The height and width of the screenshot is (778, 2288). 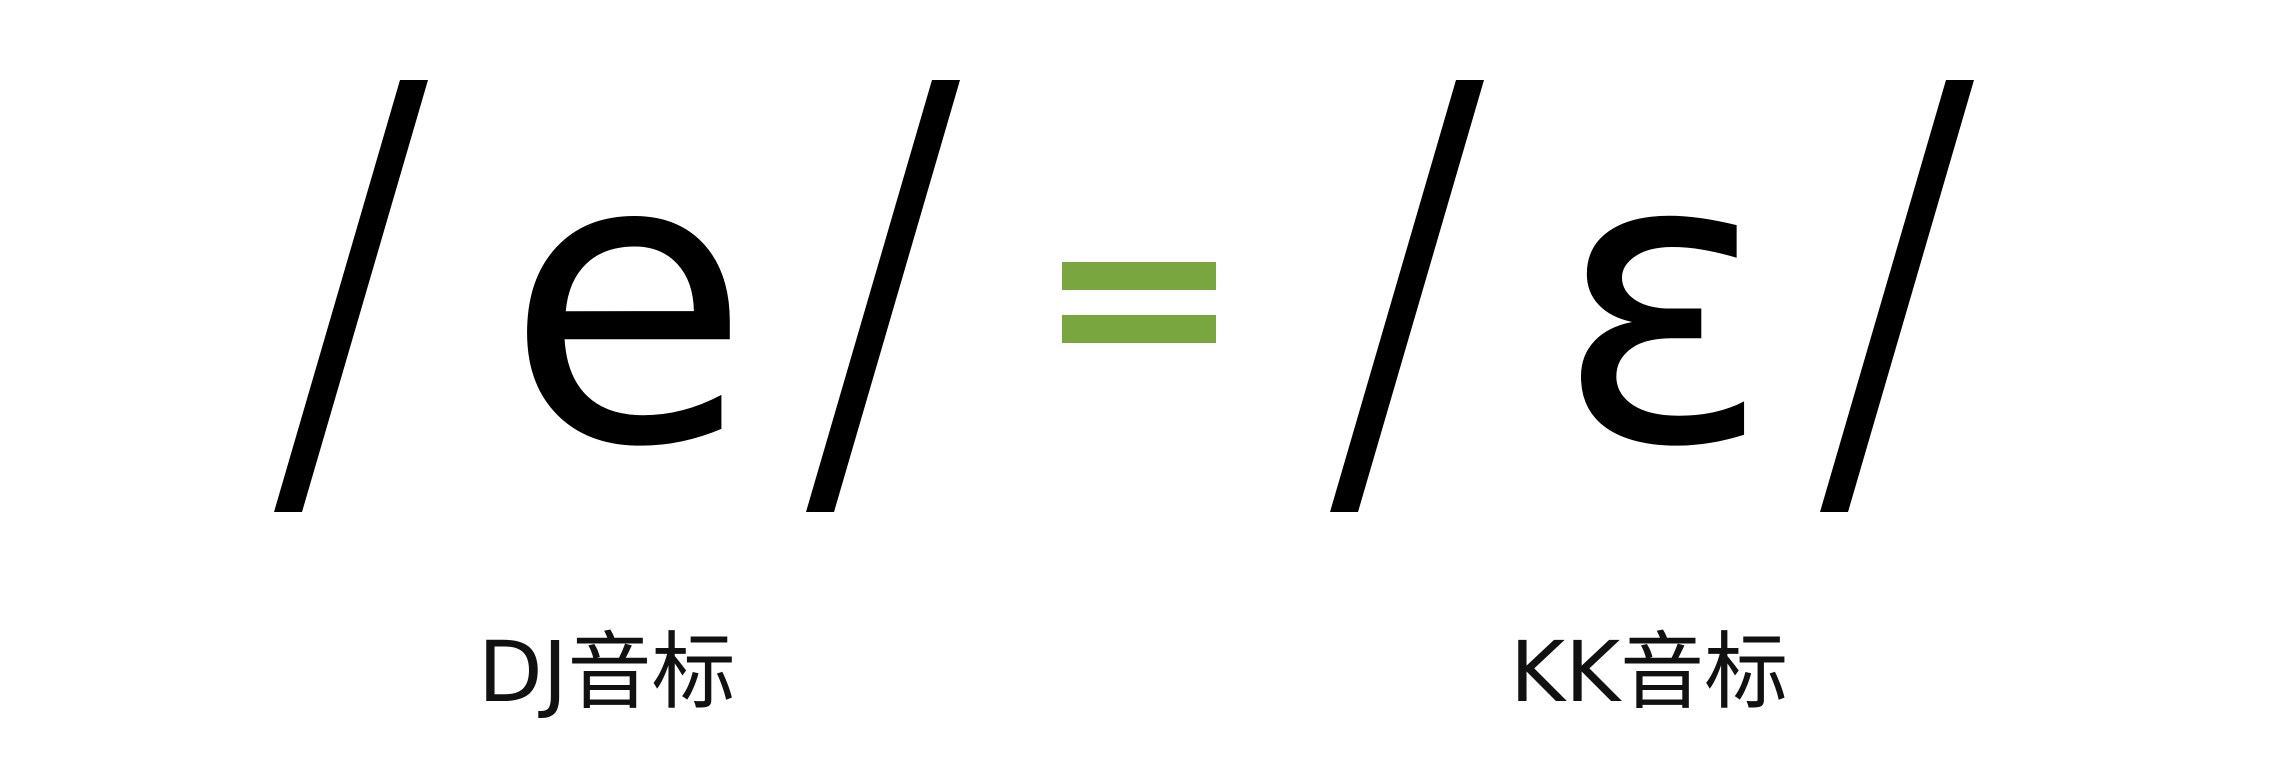 What do you see at coordinates (1139, 302) in the screenshot?
I see `equals-sign` at bounding box center [1139, 302].